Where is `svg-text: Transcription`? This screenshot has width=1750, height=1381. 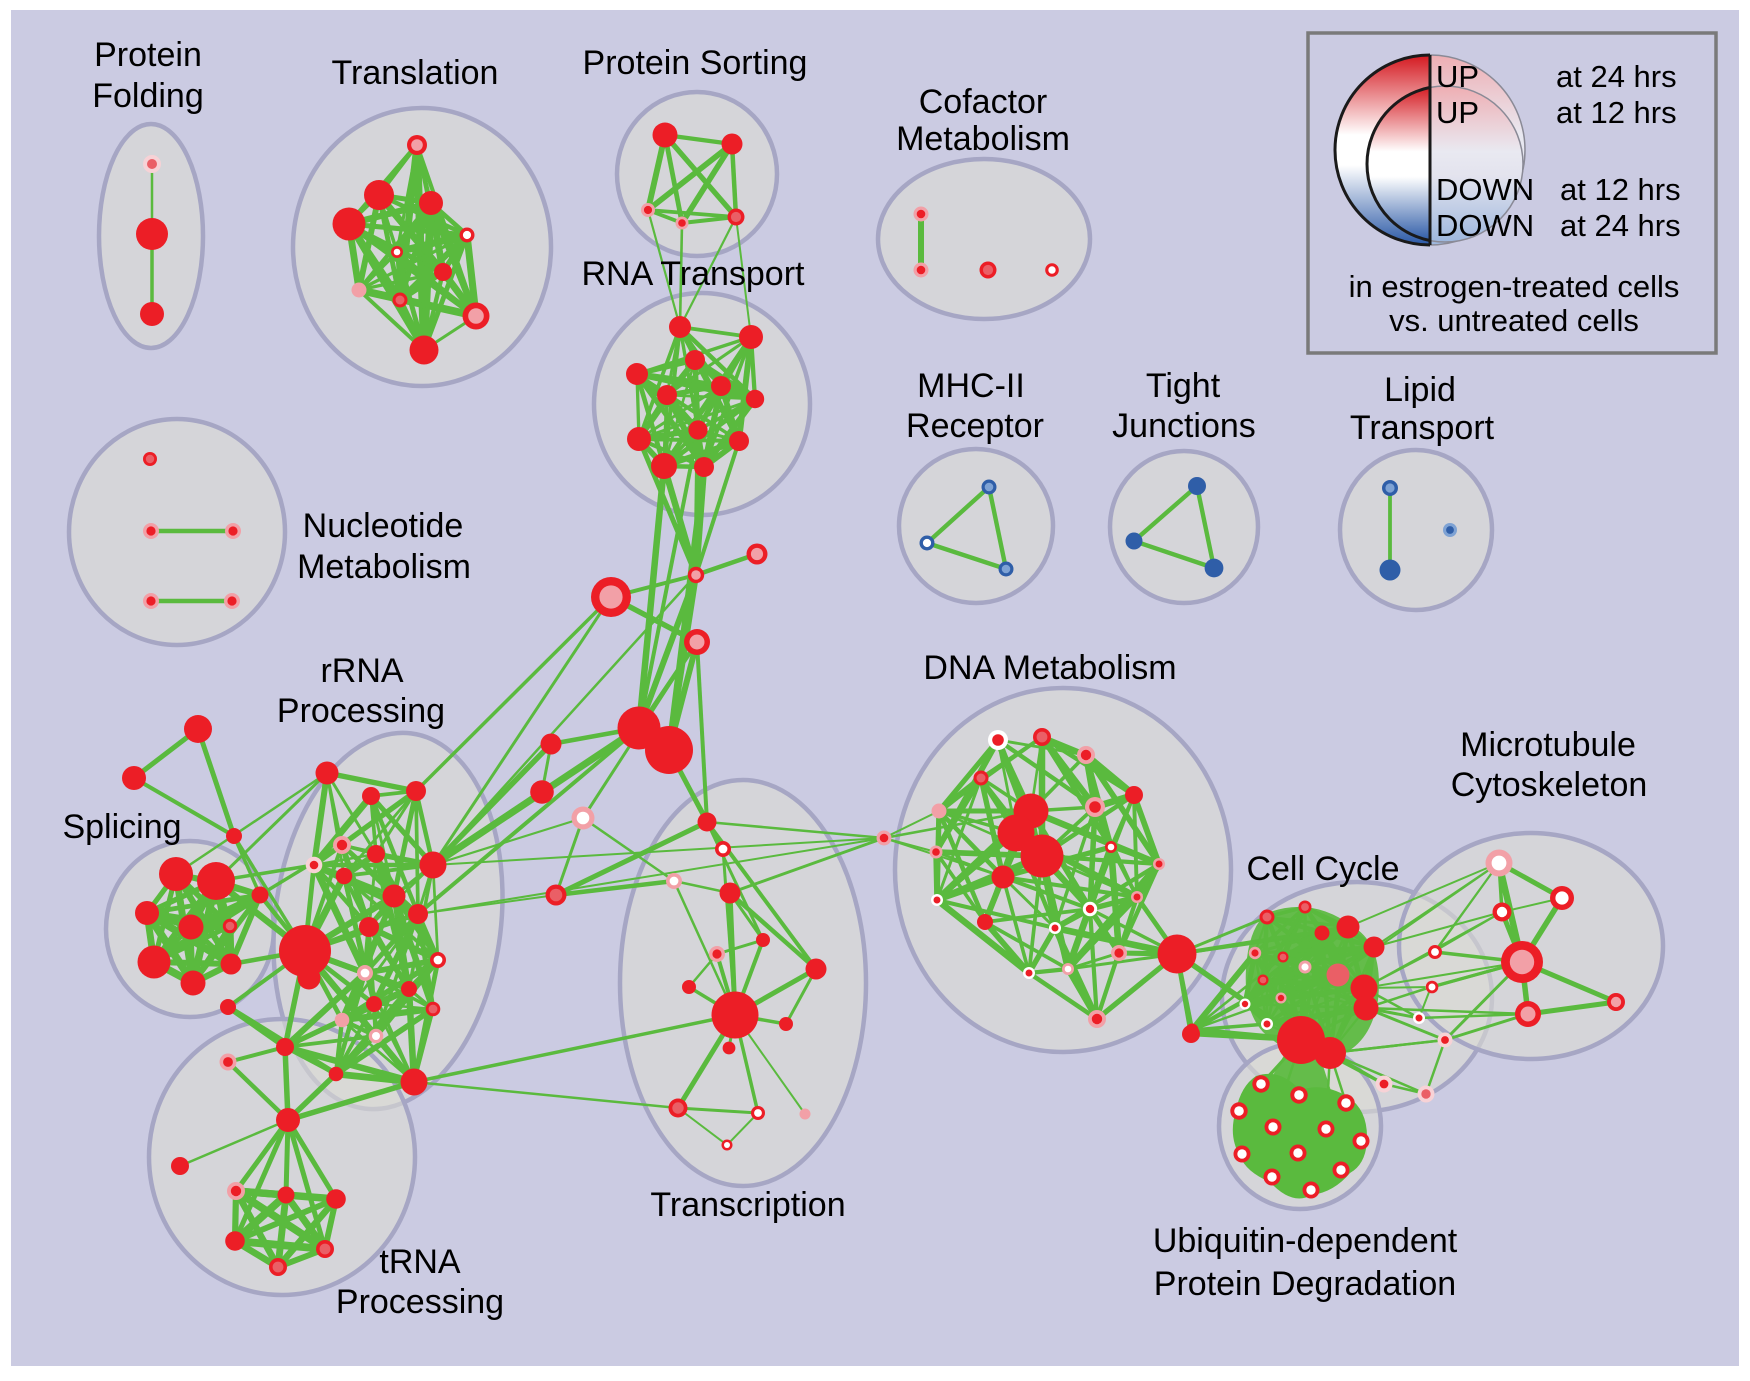 svg-text: Transcription is located at coordinates (747, 1205).